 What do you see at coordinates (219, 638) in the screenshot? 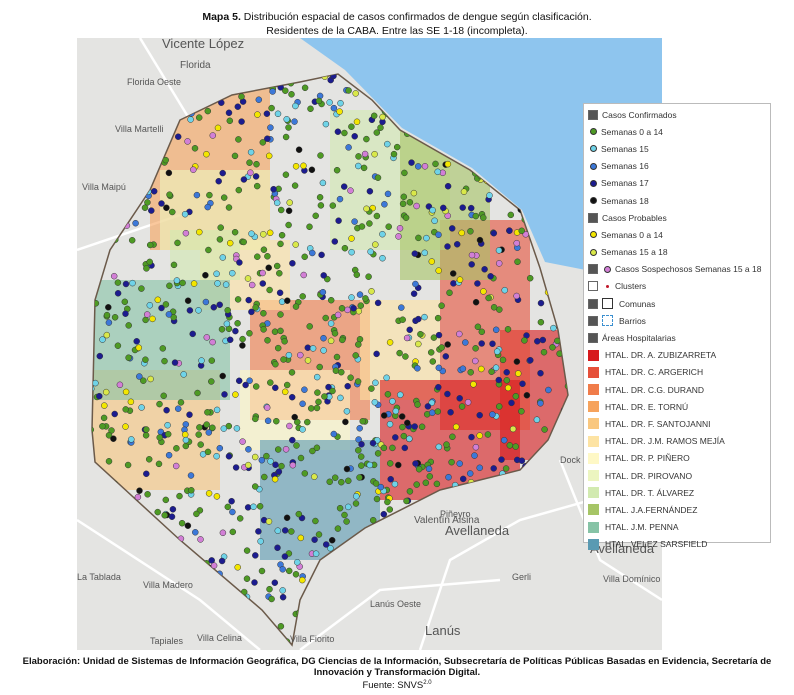
I see `place-label: Villa Celina` at bounding box center [219, 638].